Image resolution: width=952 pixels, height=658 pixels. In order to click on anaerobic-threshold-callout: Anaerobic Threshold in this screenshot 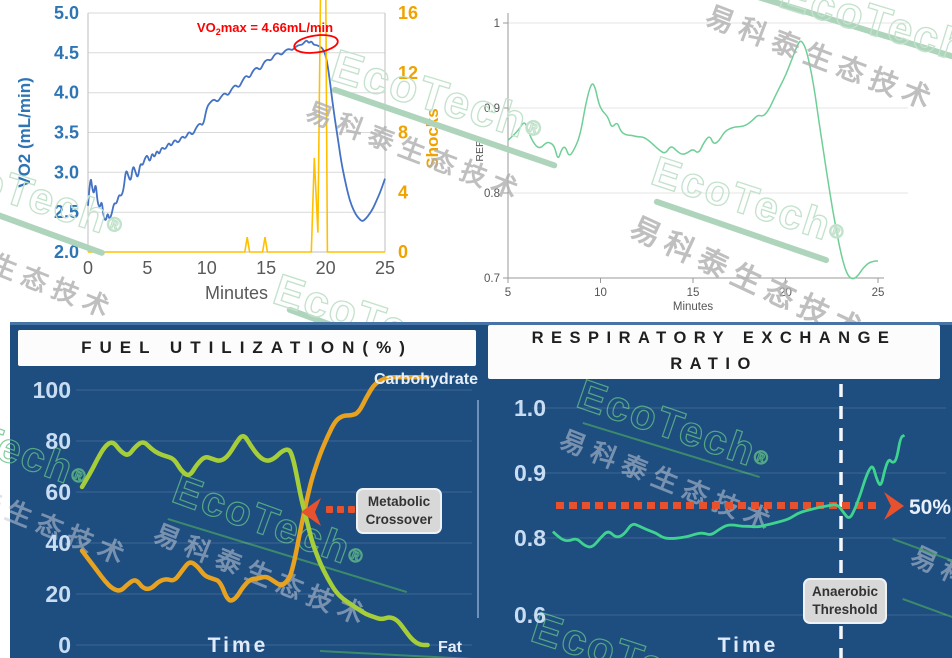, I will do `click(845, 601)`.